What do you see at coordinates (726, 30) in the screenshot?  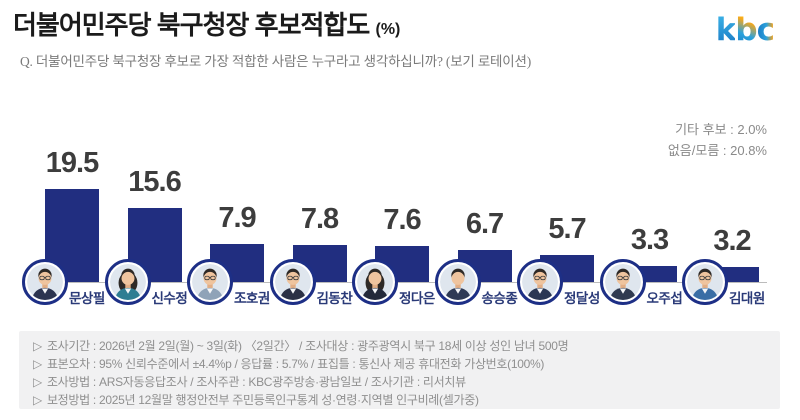 I see `logo-letter-k: k` at bounding box center [726, 30].